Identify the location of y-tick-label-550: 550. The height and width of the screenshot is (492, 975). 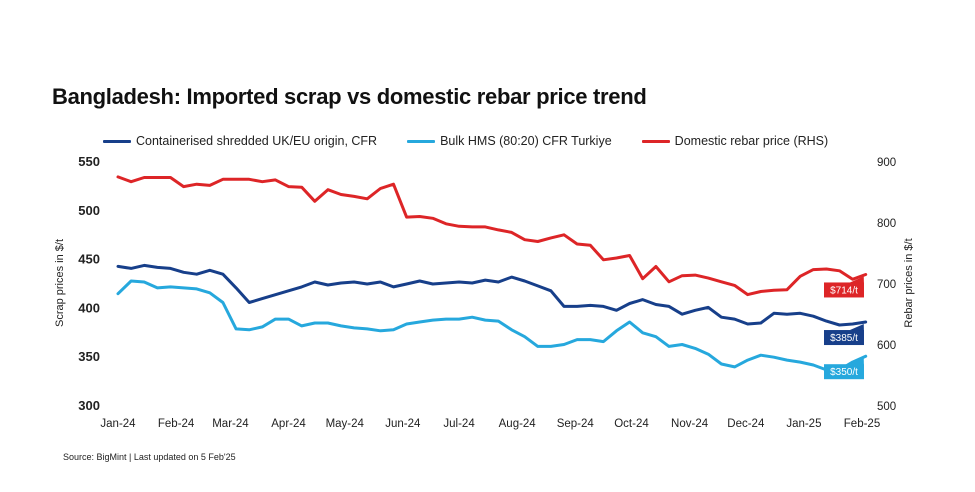
(89, 161).